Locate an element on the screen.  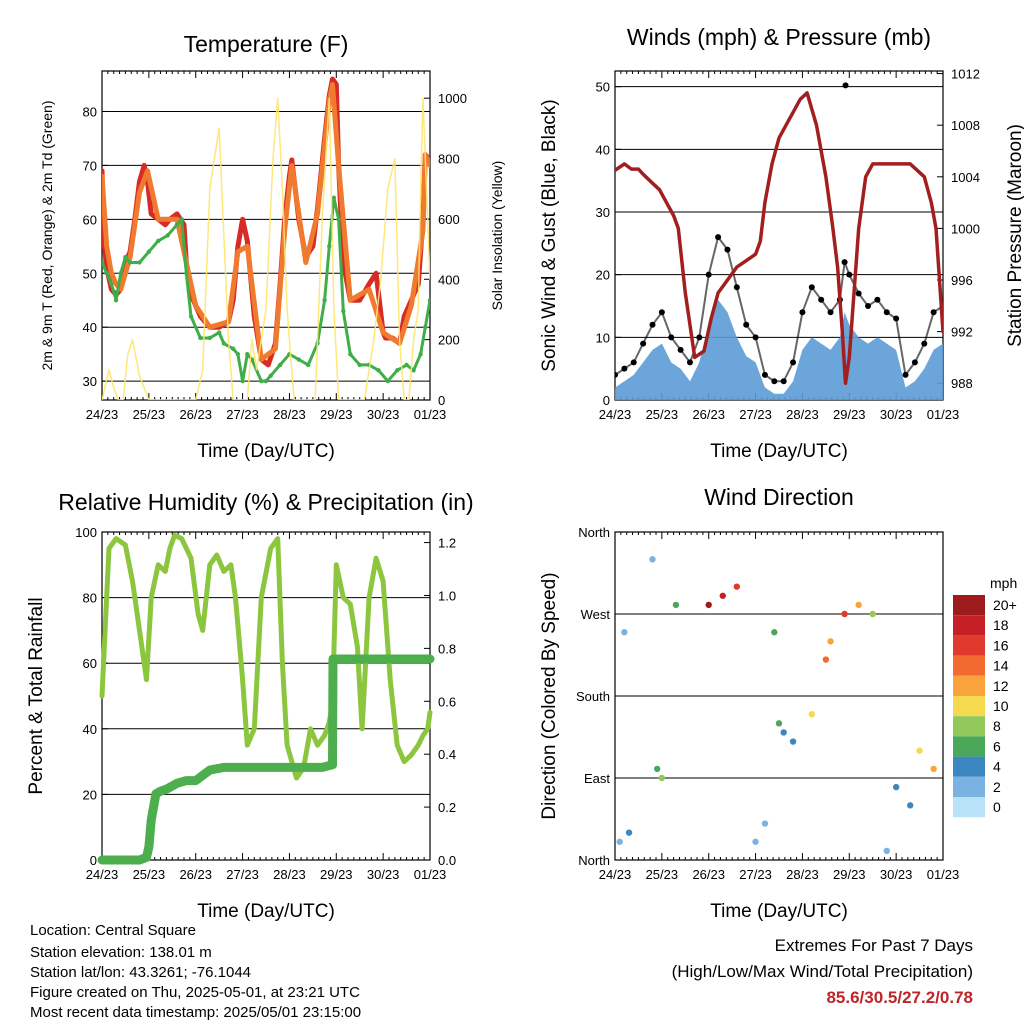
humidity-xtick-label: 28/23 is located at coordinates (289, 874).